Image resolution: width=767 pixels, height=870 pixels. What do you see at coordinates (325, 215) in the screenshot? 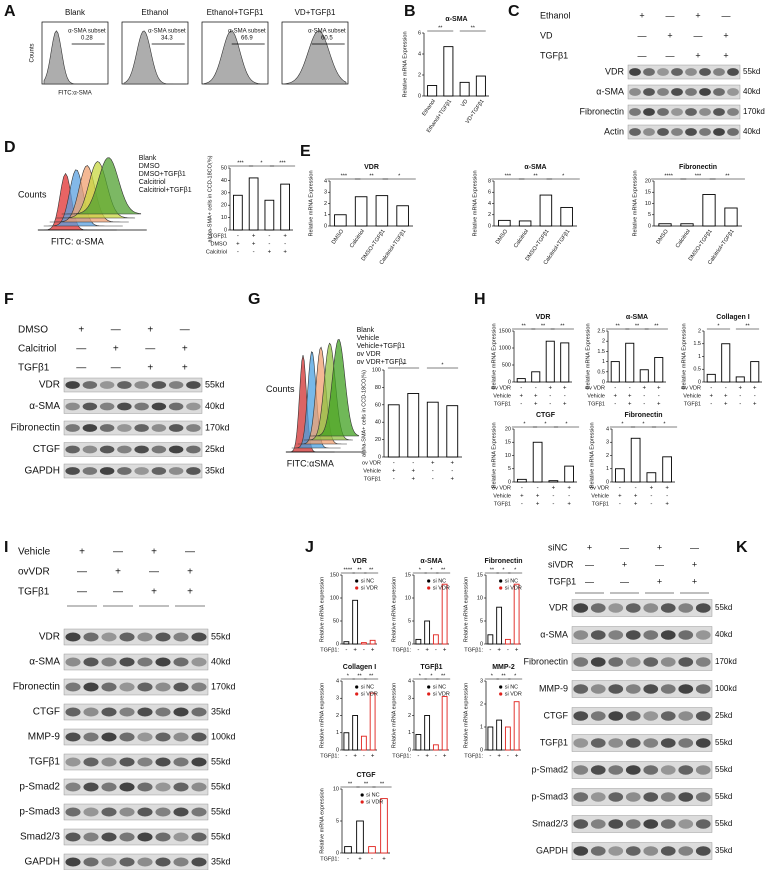
I see `y-tick-label: 1` at bounding box center [325, 215].